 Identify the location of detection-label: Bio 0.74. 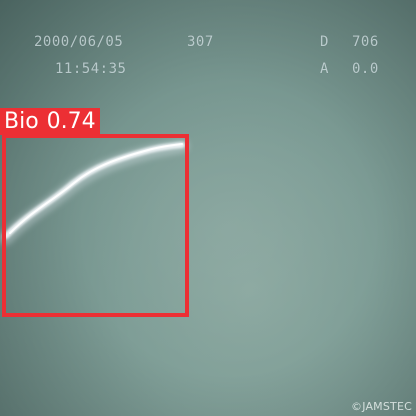
(50, 121).